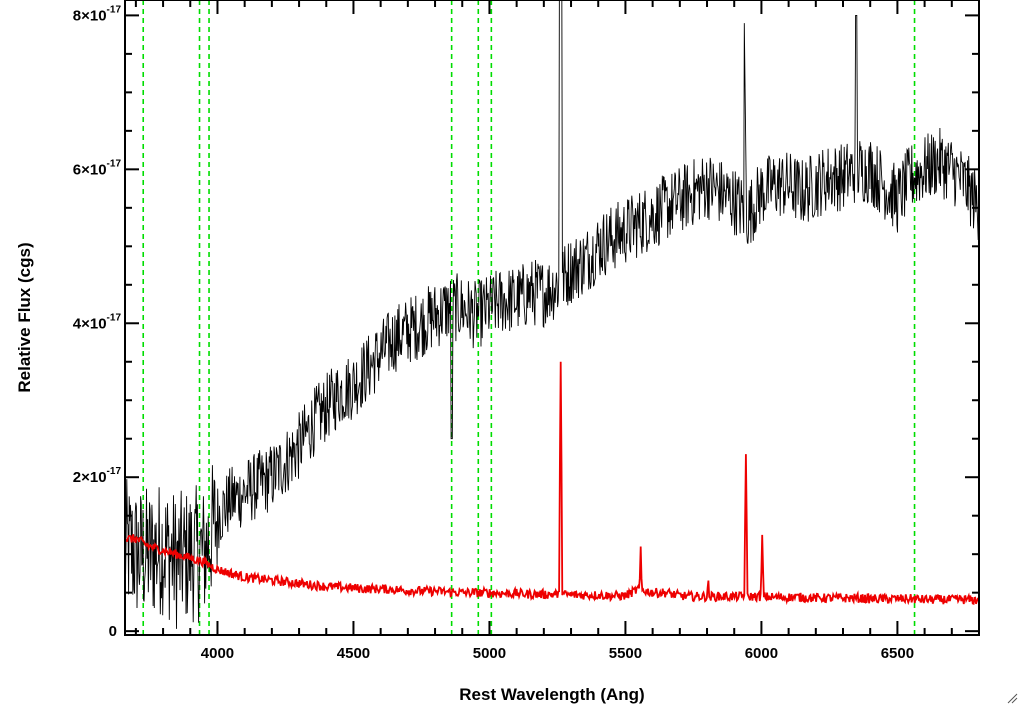 The width and height of the screenshot is (1020, 706). What do you see at coordinates (489, 653) in the screenshot?
I see `x-tick-label: 5000` at bounding box center [489, 653].